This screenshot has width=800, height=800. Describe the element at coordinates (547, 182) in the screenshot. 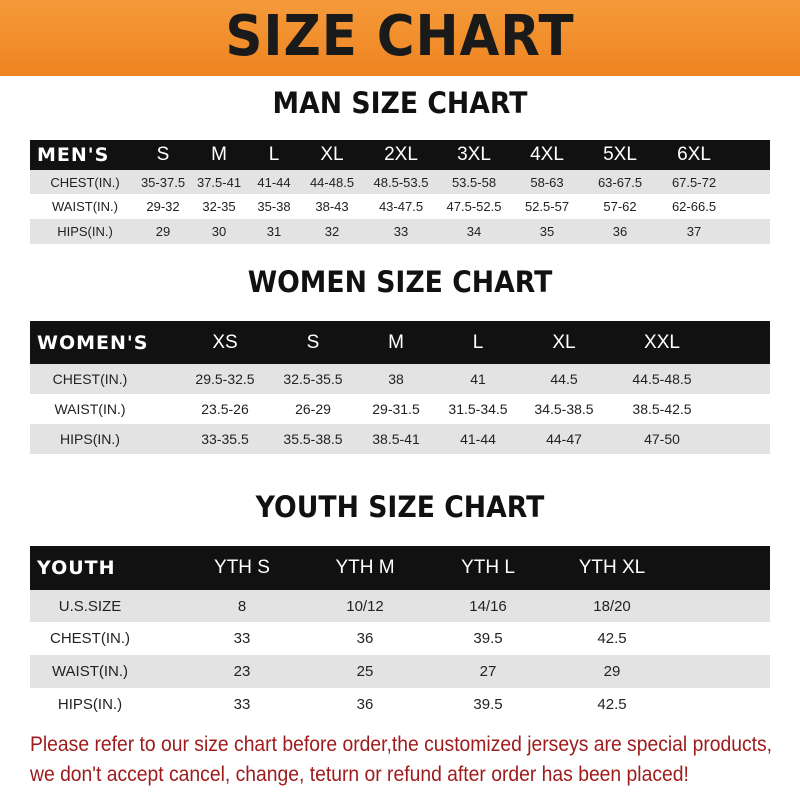

I see `measurement-value: 58-63` at that location.